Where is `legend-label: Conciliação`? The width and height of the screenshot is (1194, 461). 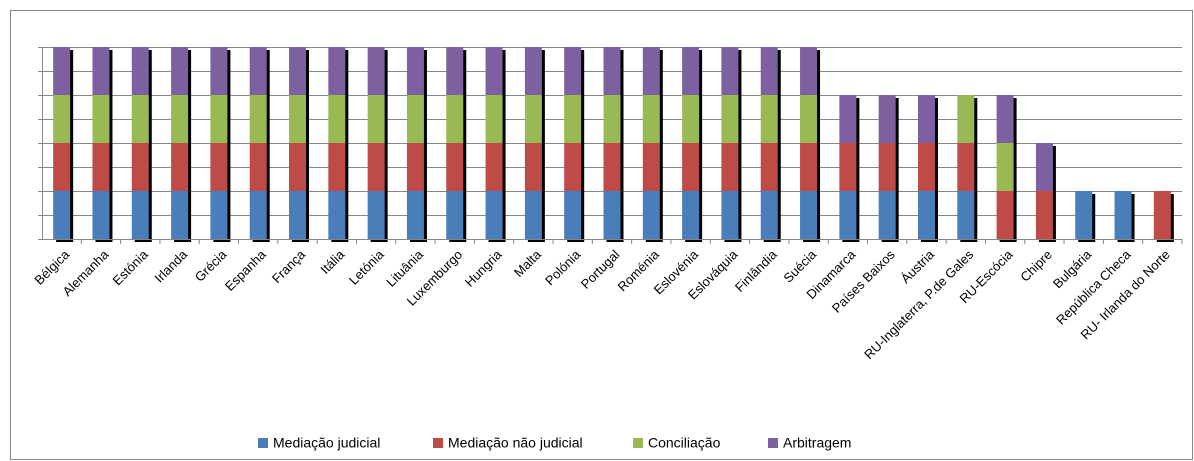
legend-label: Conciliação is located at coordinates (684, 443).